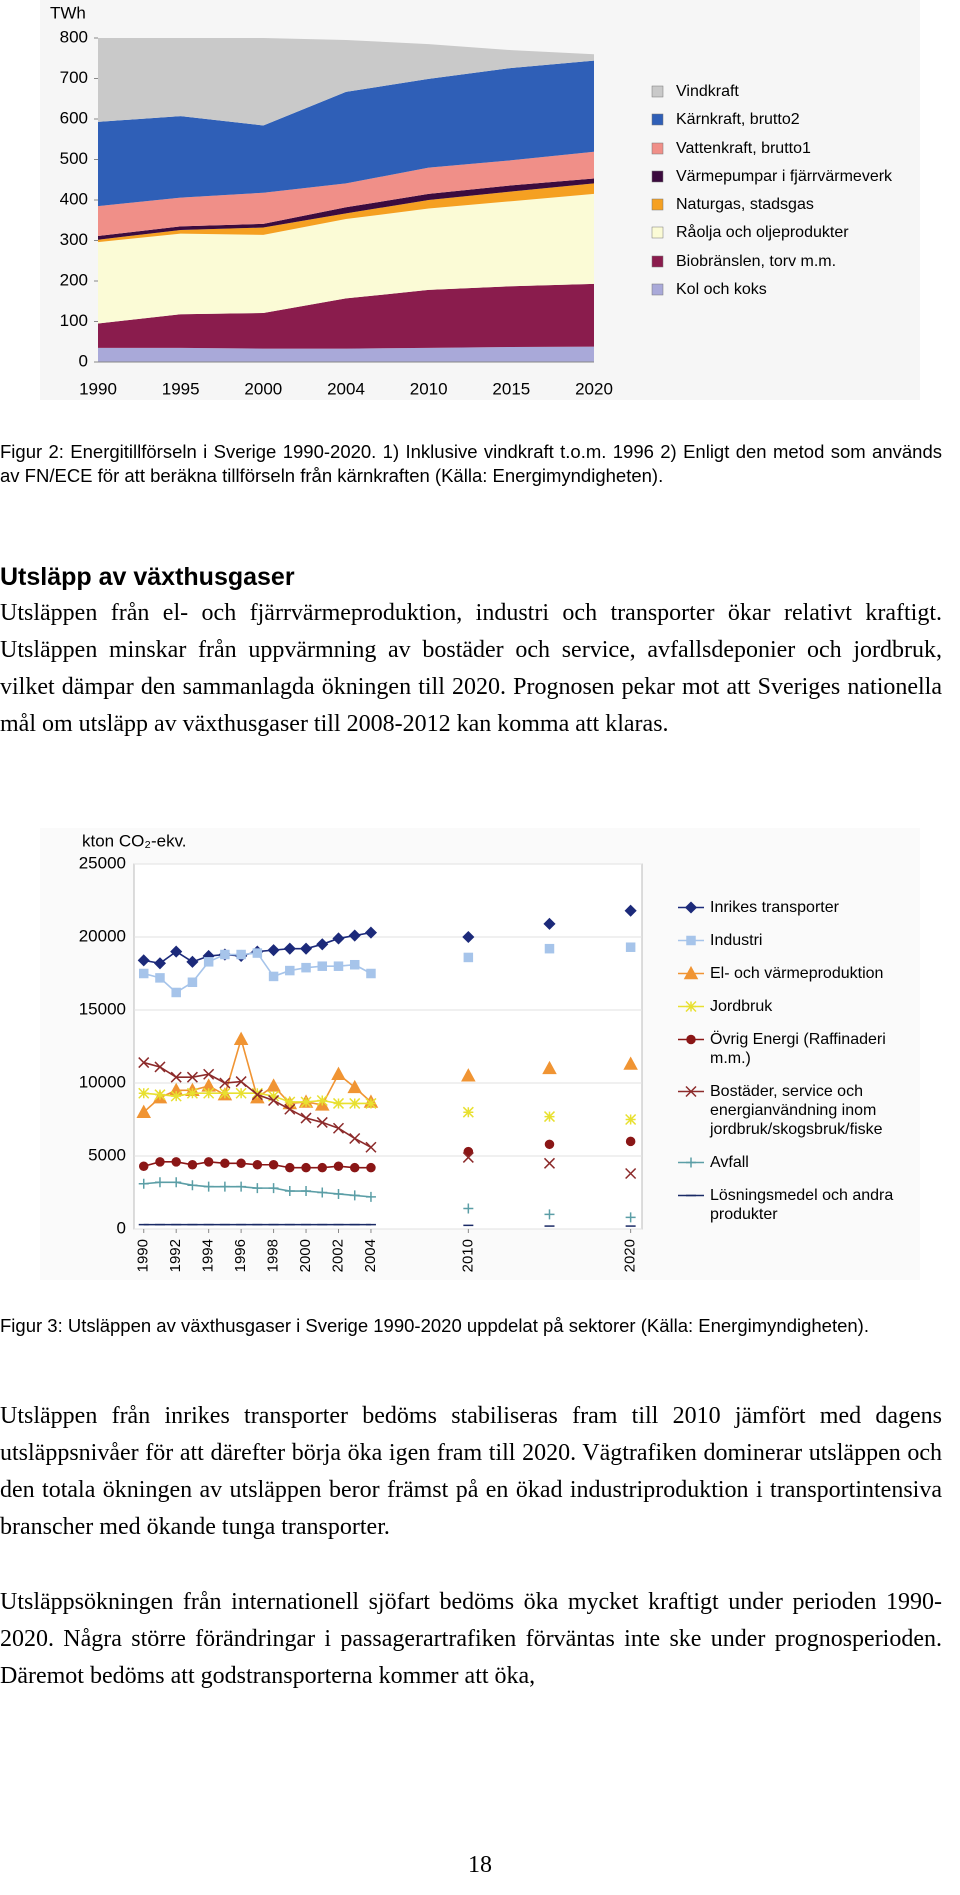  What do you see at coordinates (802, 1205) in the screenshot?
I see `legend-label: Lösningsmedel och andra produkter` at bounding box center [802, 1205].